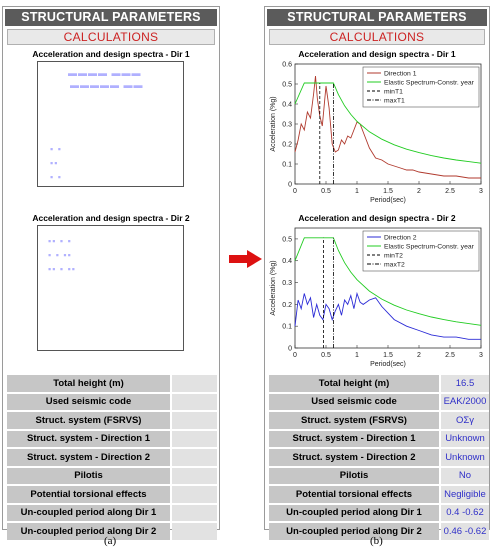 This screenshot has width=491, height=550. I want to click on param-row: Total height (m) 16.5, so click(379, 383).